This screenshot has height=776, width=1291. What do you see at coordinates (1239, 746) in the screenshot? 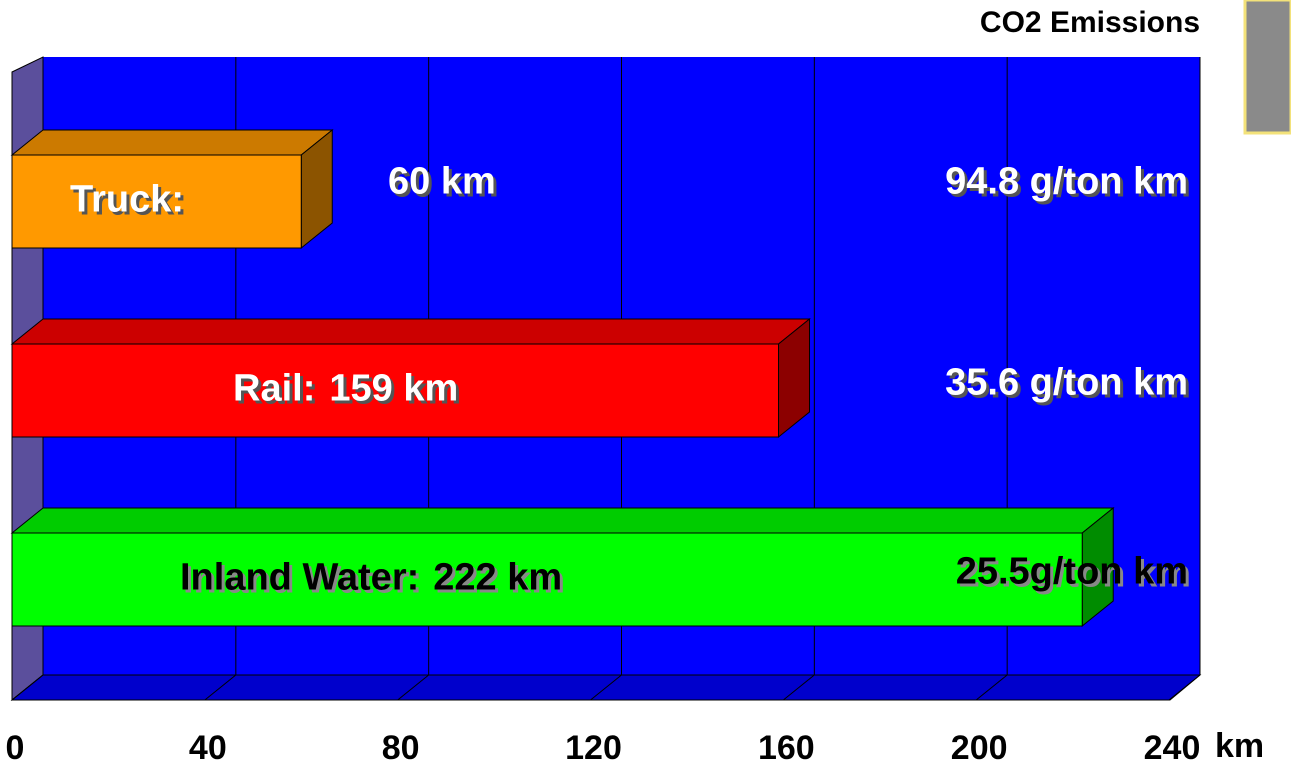
I see `x-axis-label: km` at bounding box center [1239, 746].